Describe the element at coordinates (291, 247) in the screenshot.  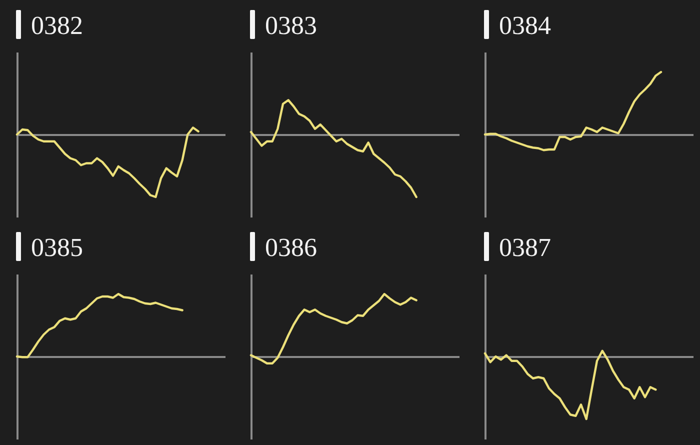
I see `chart-title: 0386` at that location.